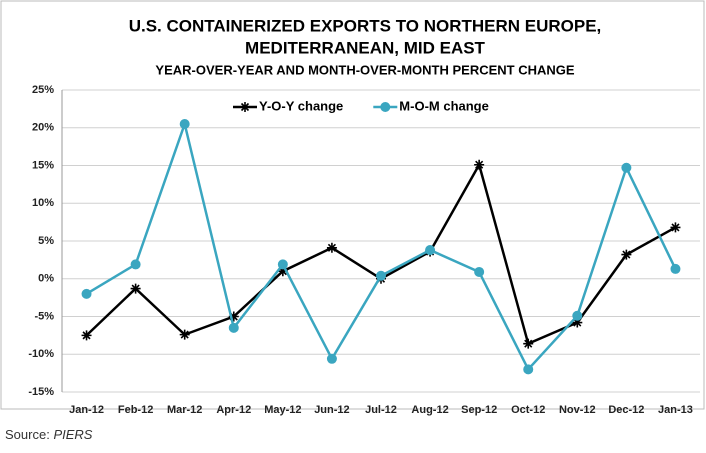  What do you see at coordinates (43, 203) in the screenshot?
I see `y-tick-label: 10%` at bounding box center [43, 203].